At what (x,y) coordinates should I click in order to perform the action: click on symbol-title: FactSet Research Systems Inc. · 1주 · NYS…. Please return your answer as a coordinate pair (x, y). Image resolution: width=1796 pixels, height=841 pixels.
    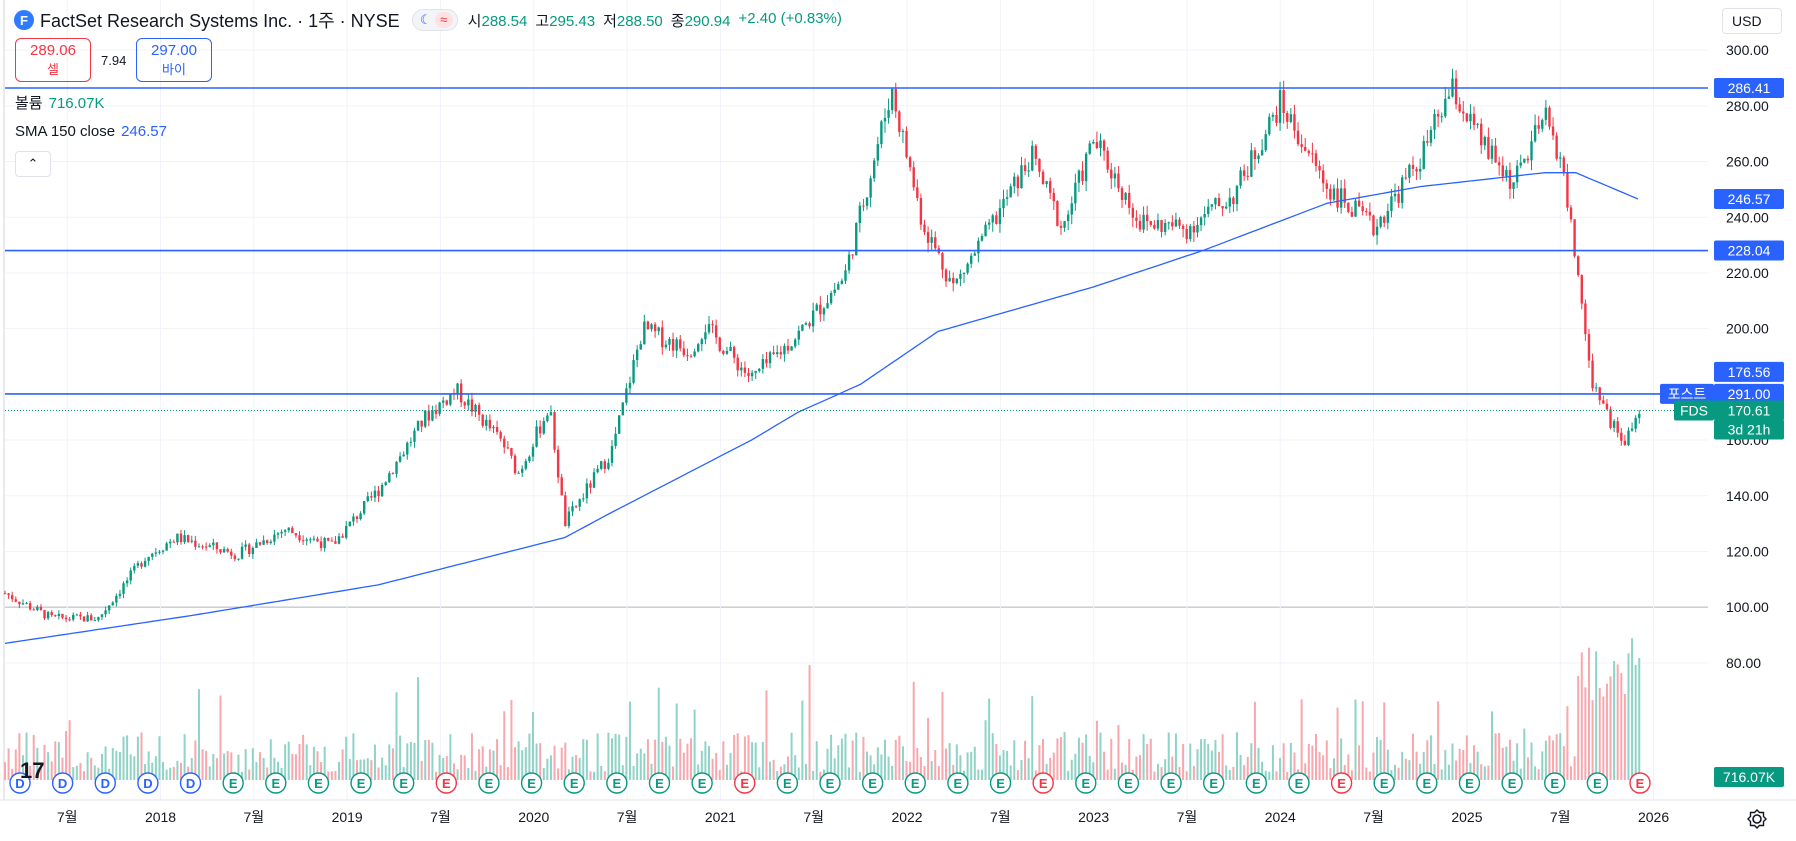
    Looking at the image, I should click on (220, 21).